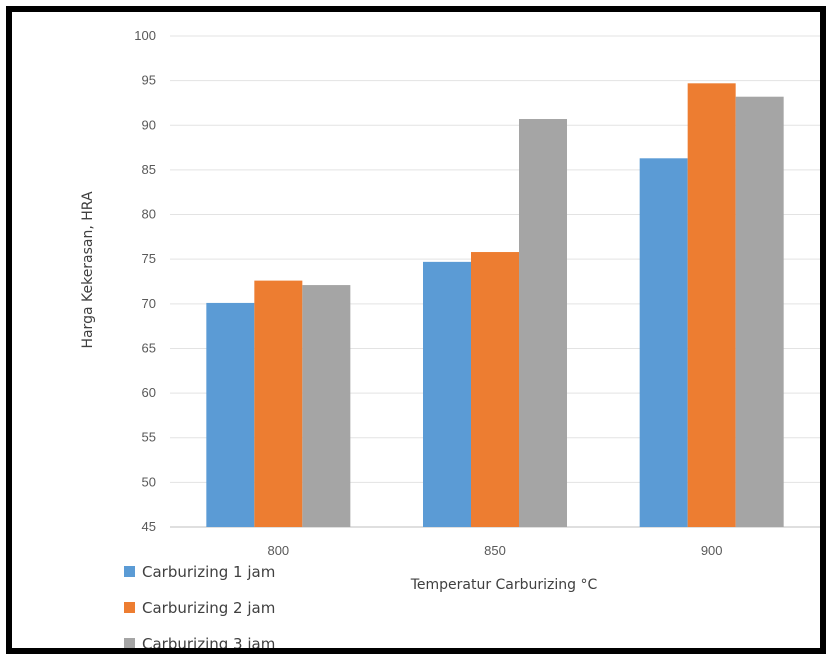 This screenshot has width=838, height=662. I want to click on y-tick-label: 80, so click(149, 214).